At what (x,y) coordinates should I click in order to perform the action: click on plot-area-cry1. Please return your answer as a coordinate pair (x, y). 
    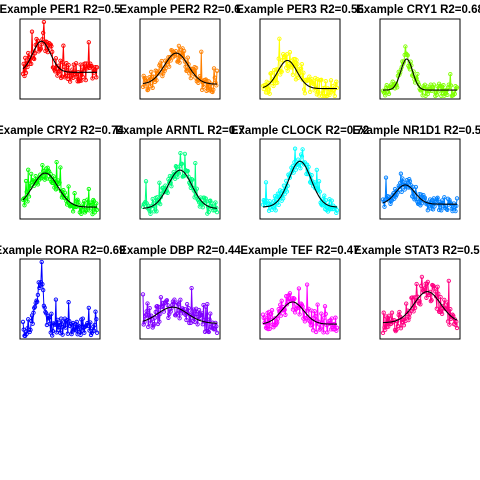
    Looking at the image, I should click on (420, 71).